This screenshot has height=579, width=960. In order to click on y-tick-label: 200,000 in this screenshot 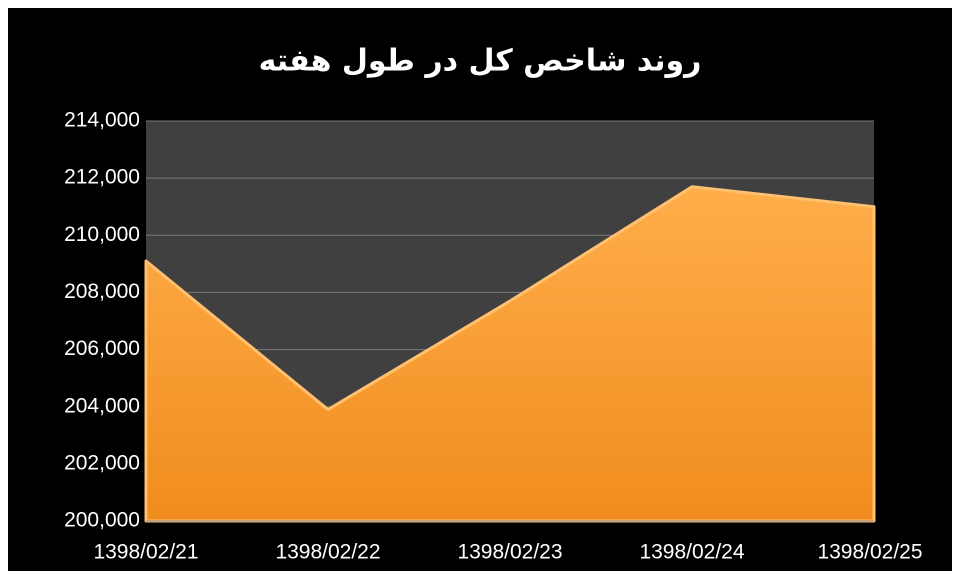, I will do `click(102, 520)`.